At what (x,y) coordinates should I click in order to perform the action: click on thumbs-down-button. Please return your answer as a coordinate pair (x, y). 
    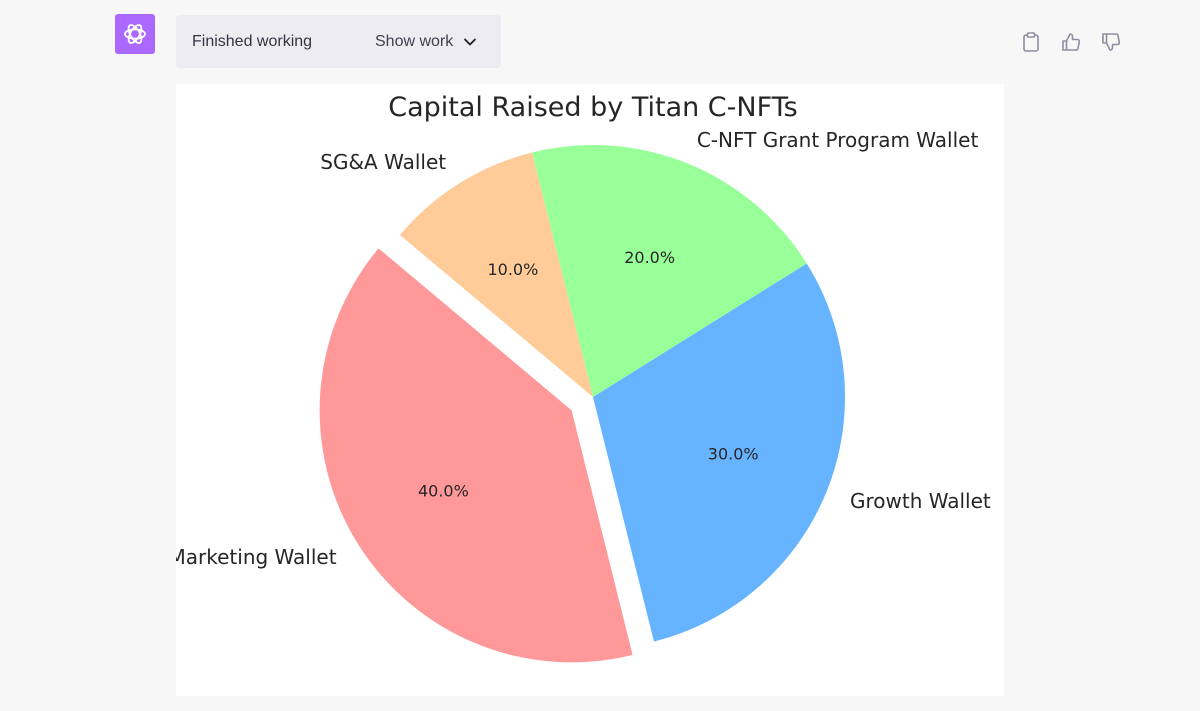
    Looking at the image, I should click on (1111, 42).